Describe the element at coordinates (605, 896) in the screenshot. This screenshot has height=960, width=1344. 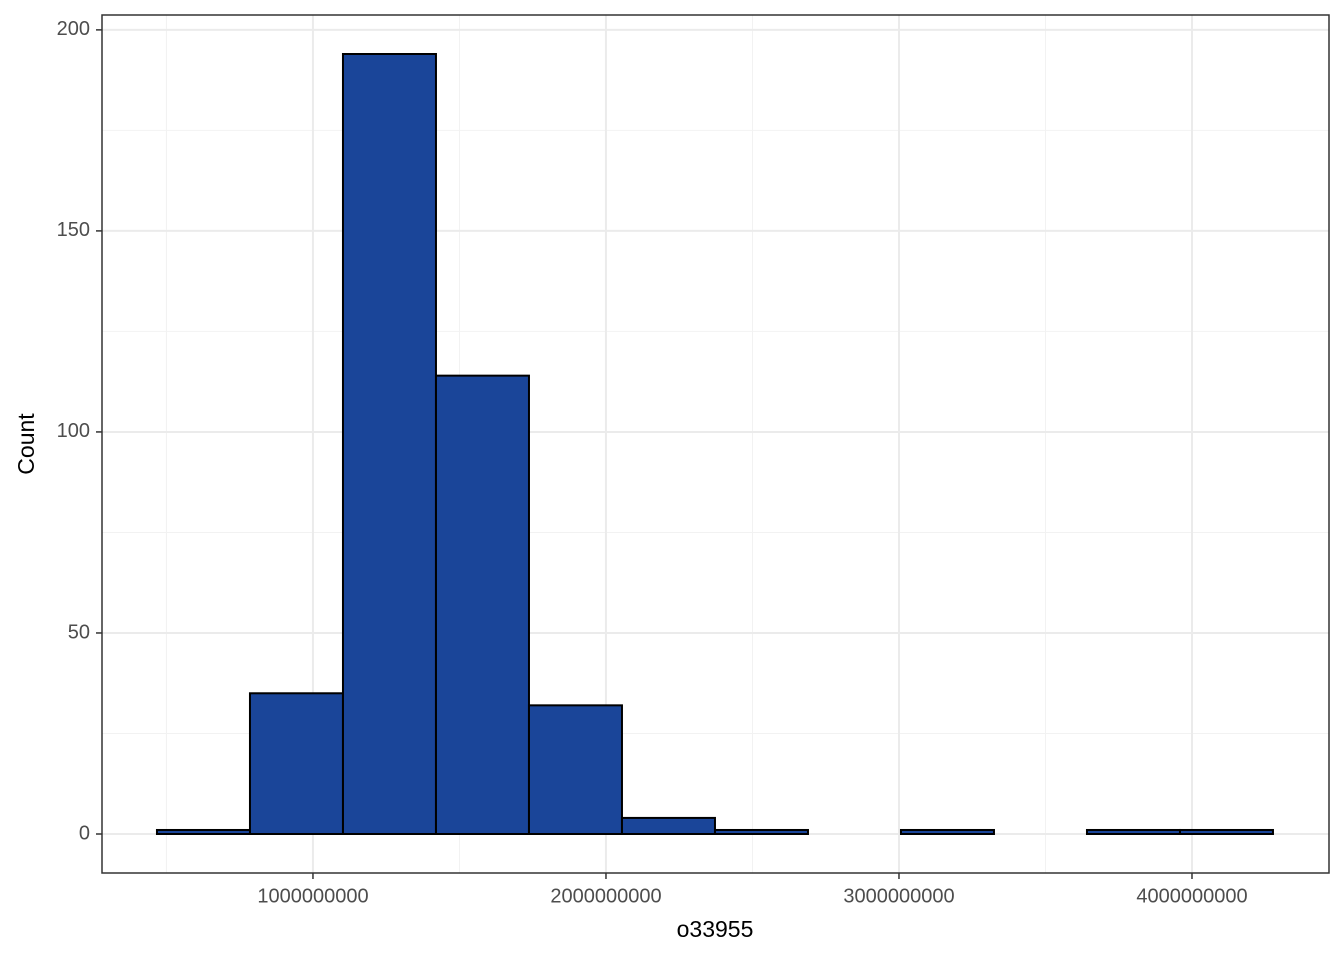
I see `x-tick-label: 2000000000` at that location.